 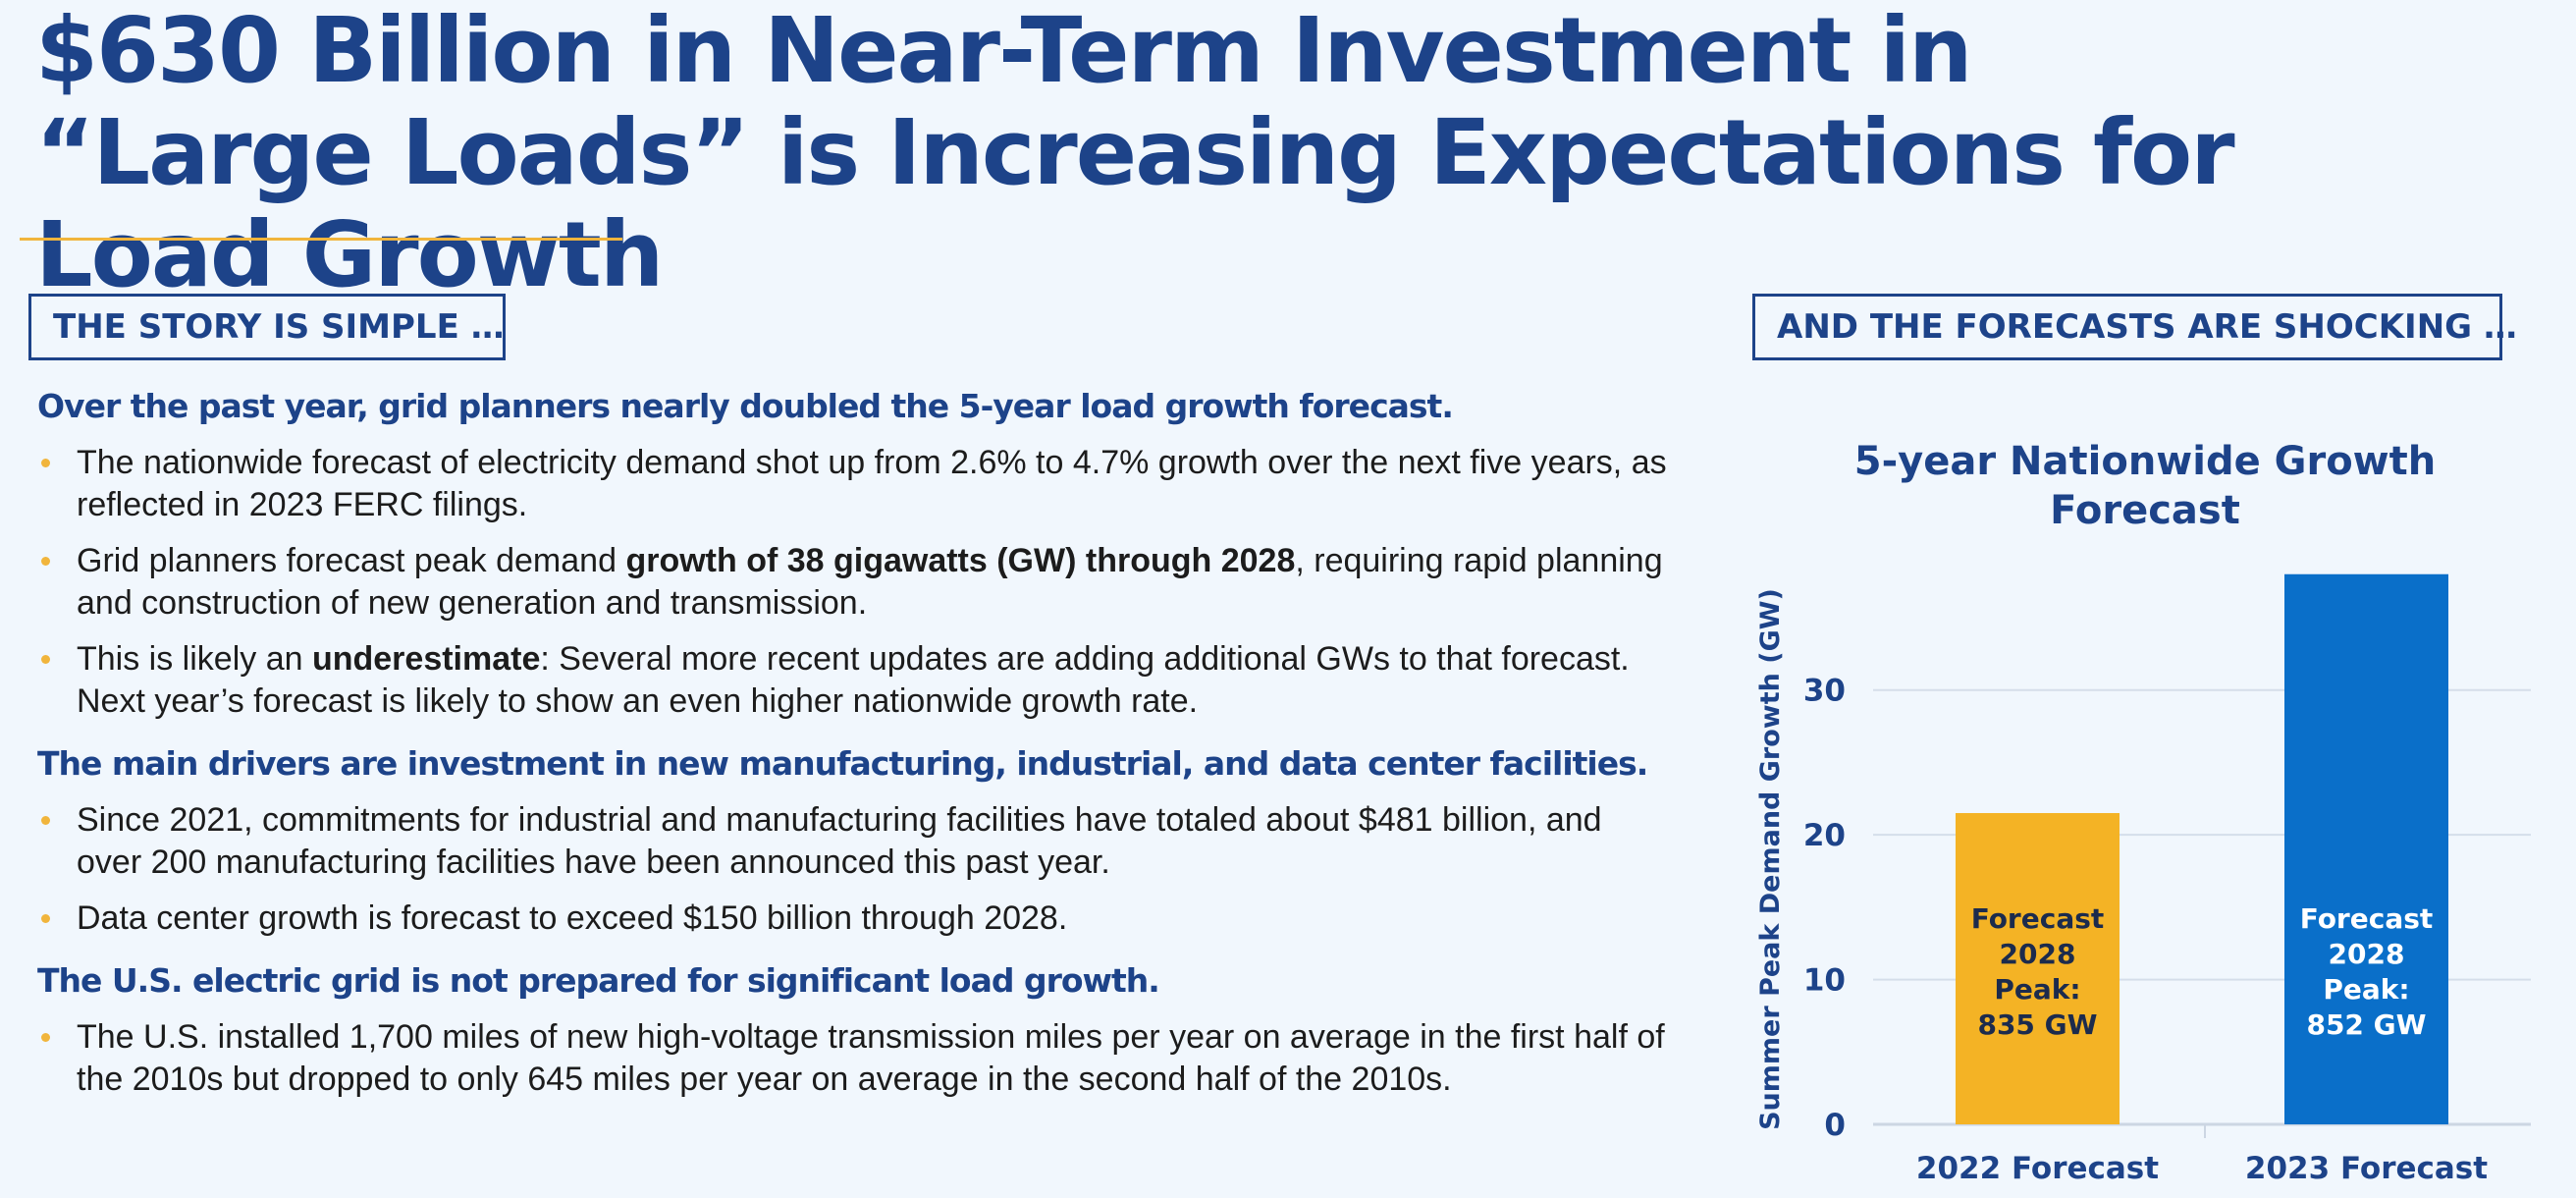 I want to click on bullet-text: This is likely an, so click(x=194, y=659).